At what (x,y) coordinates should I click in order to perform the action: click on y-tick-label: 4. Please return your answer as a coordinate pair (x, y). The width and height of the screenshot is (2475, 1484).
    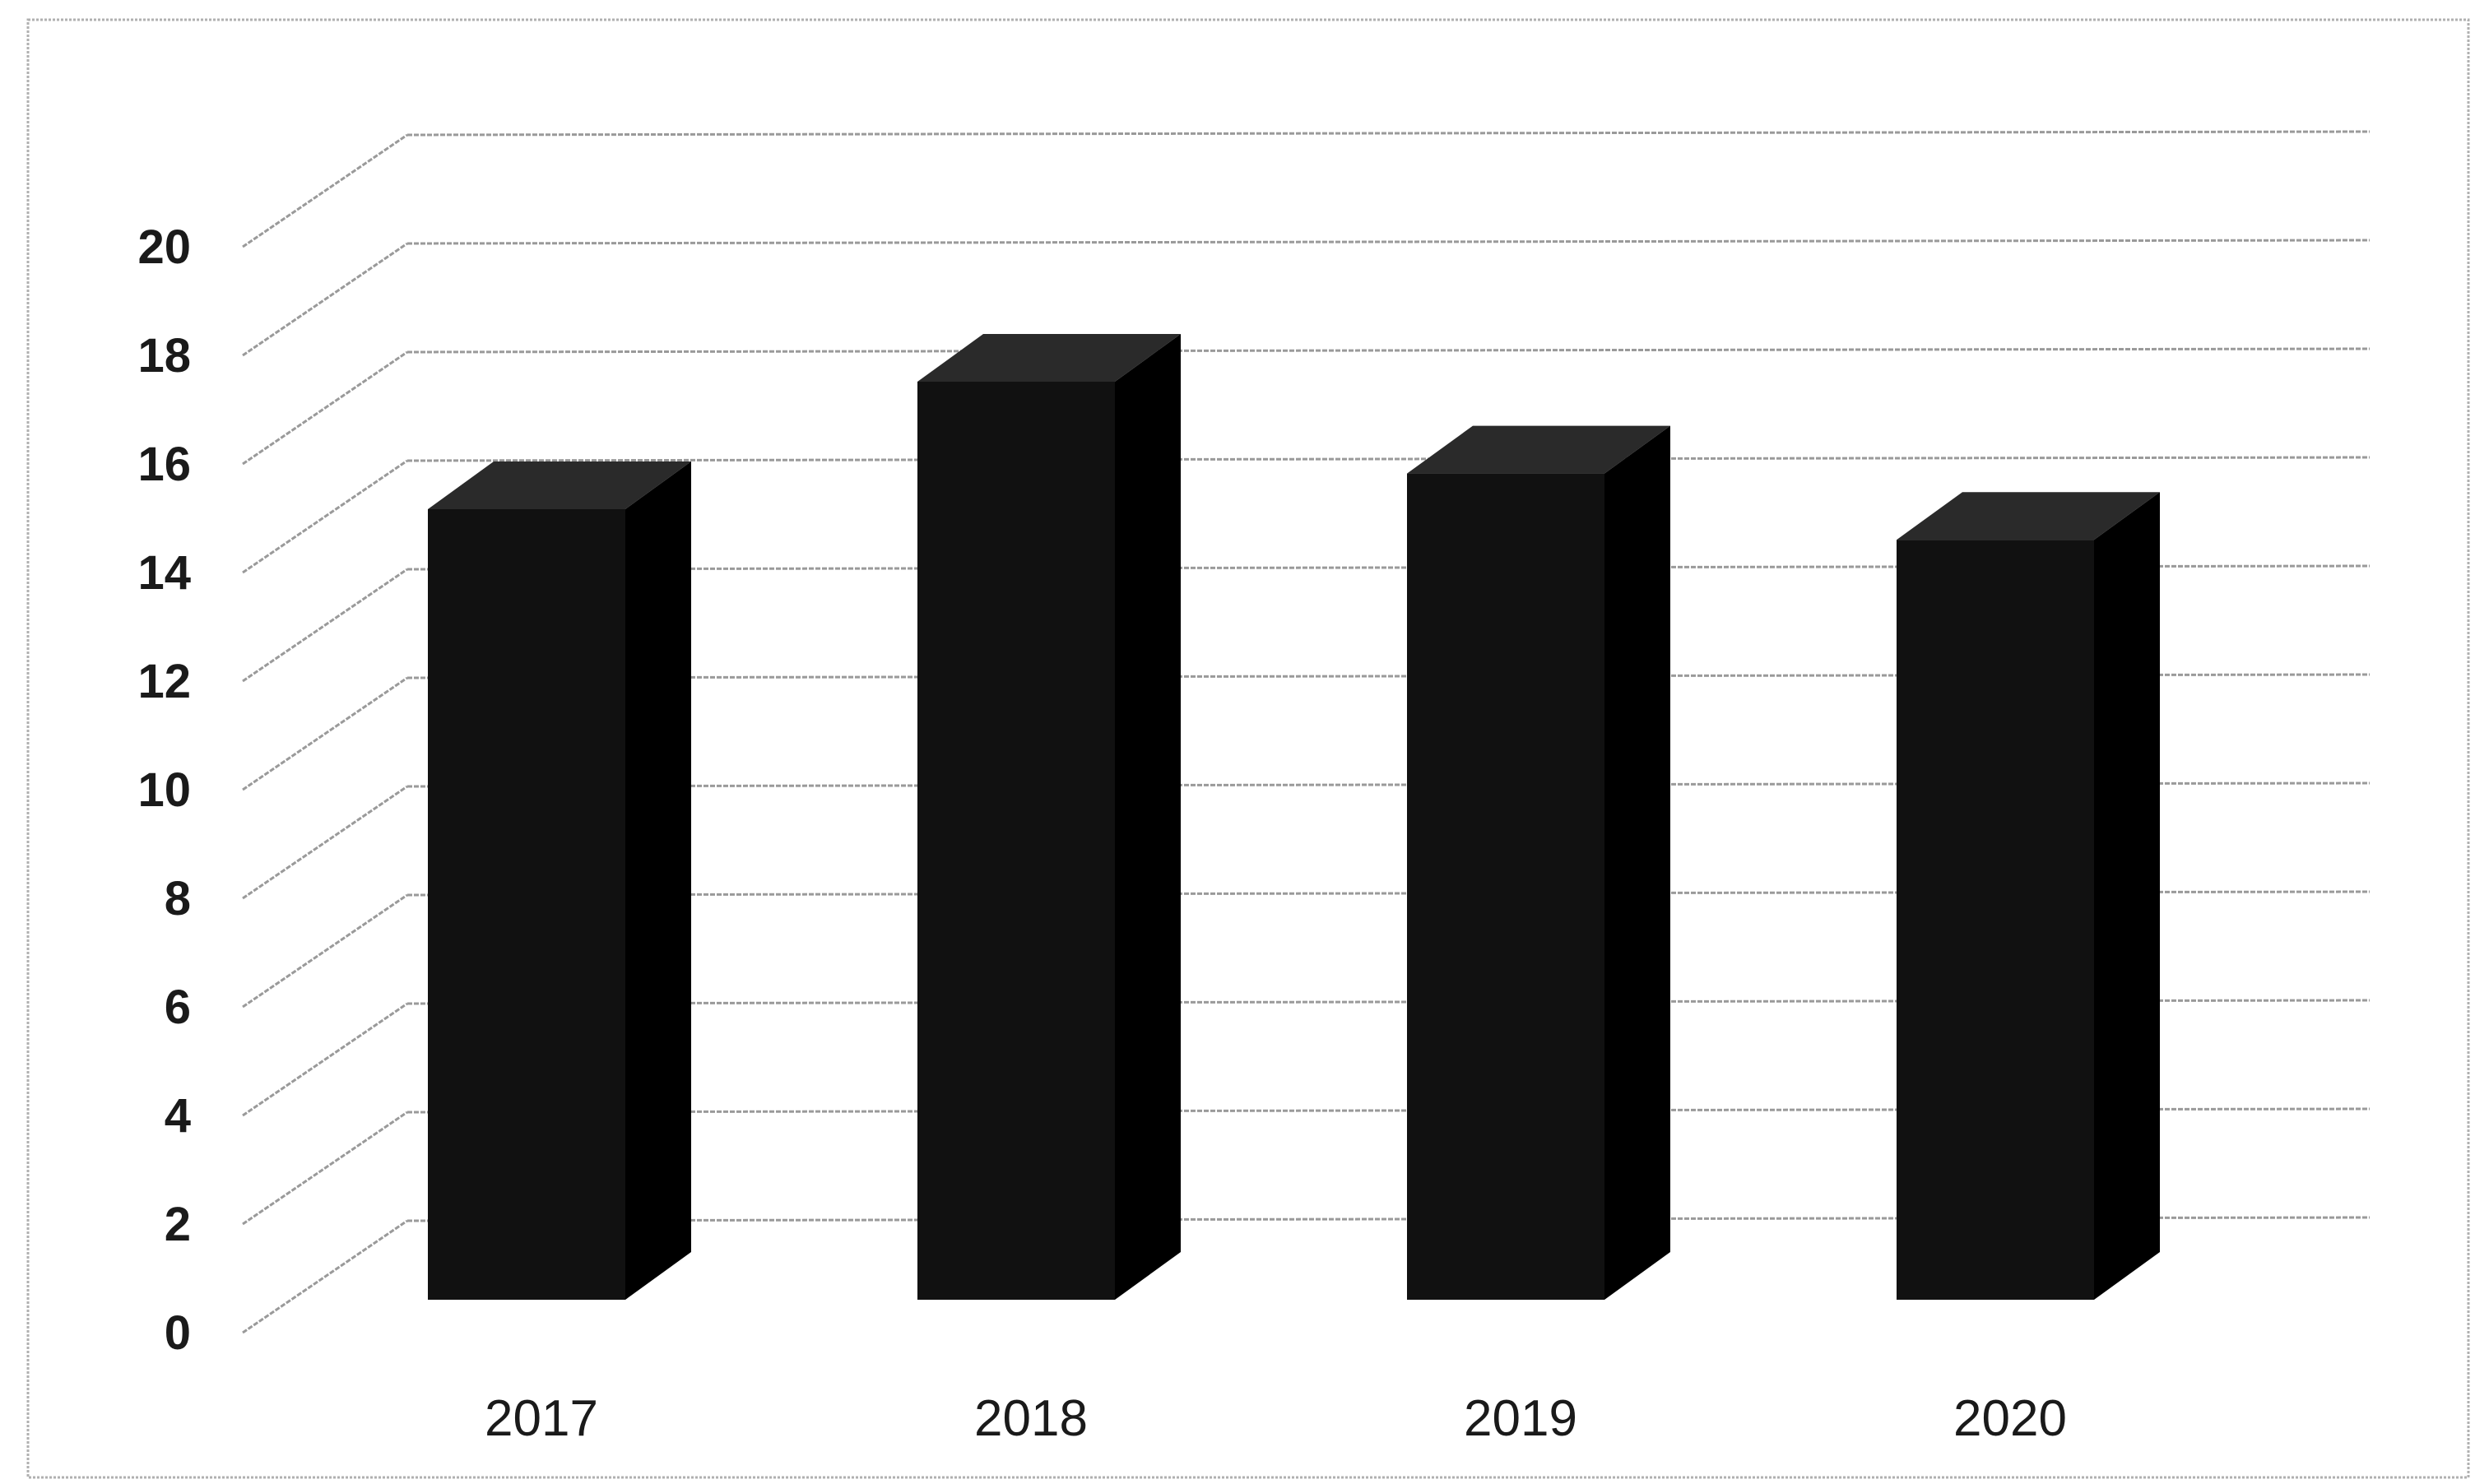
    Looking at the image, I should click on (178, 1116).